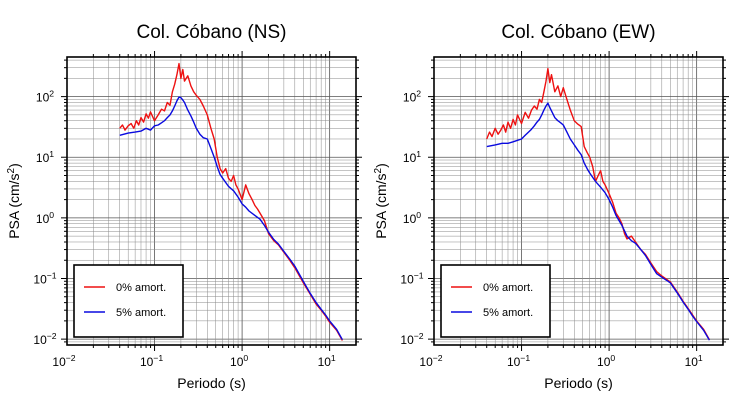 This screenshot has width=730, height=400. I want to click on chart-title: Col. Cóbano (EW), so click(578, 32).